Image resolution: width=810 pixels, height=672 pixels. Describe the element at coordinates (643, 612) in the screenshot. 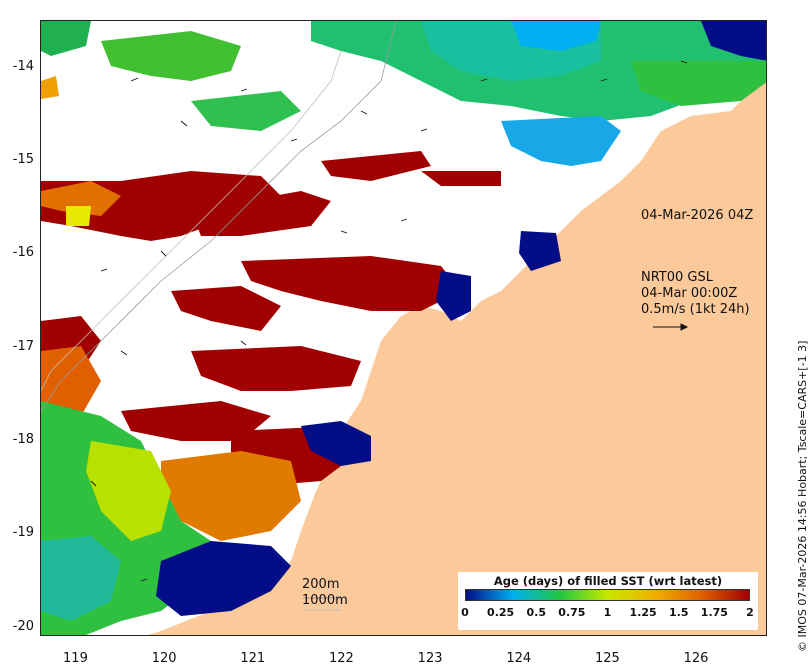

I see `legend-tick-label: 1.25` at that location.